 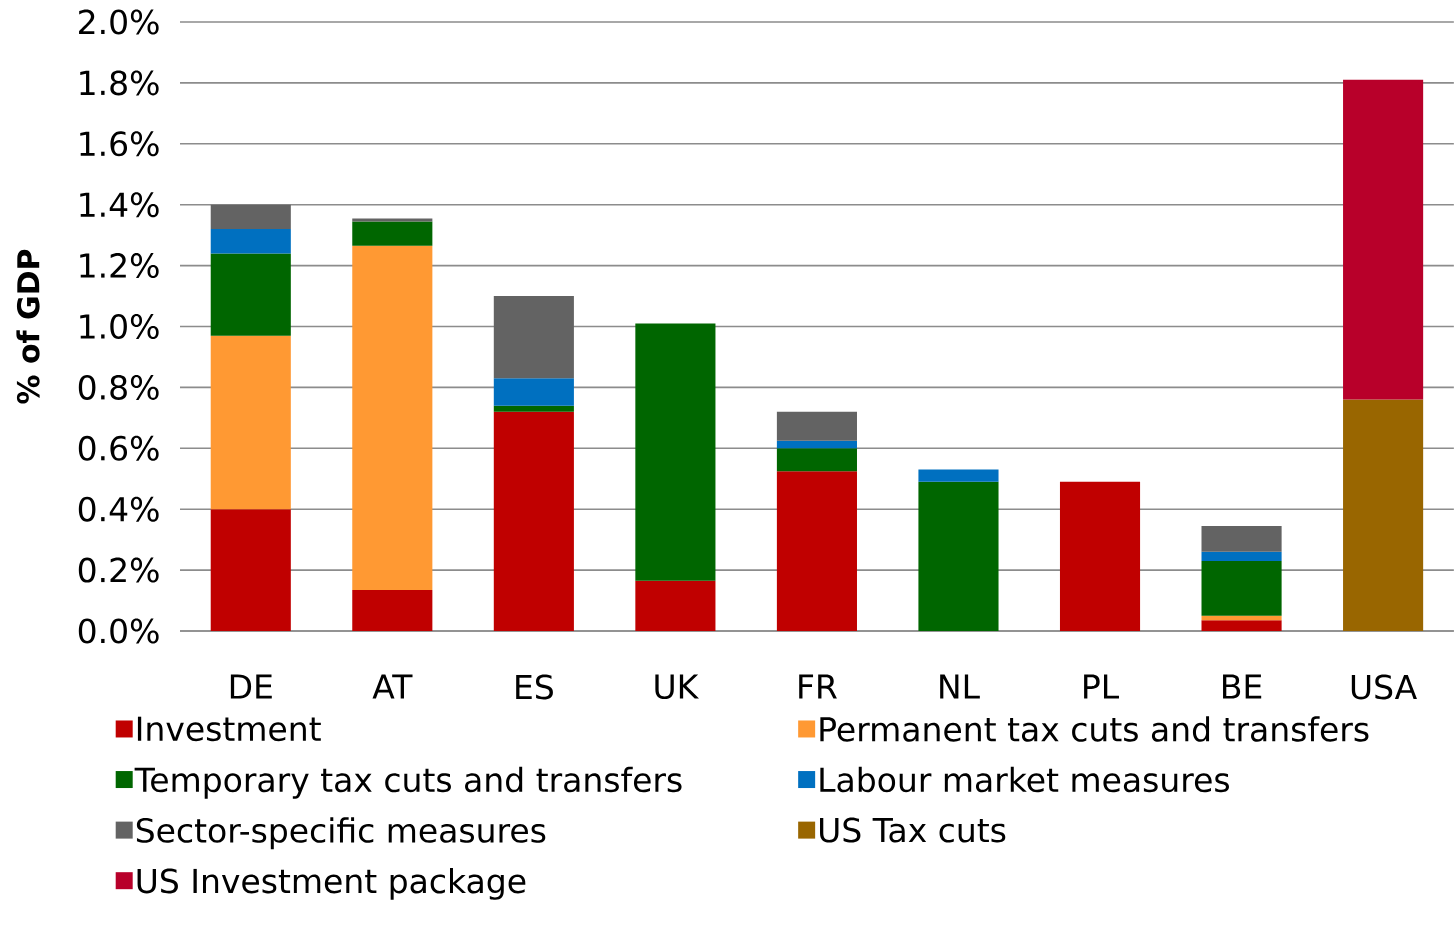 What do you see at coordinates (119, 205) in the screenshot?
I see `y-tick-label: 1.4%` at bounding box center [119, 205].